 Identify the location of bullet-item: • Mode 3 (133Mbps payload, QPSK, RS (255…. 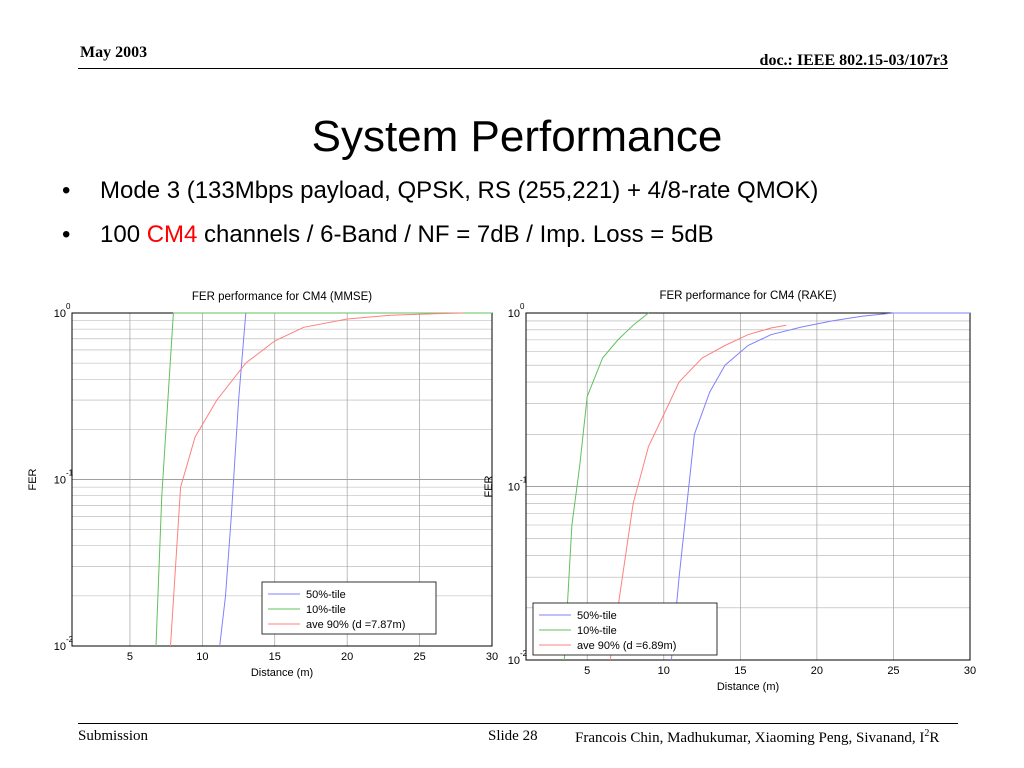
(439, 196).